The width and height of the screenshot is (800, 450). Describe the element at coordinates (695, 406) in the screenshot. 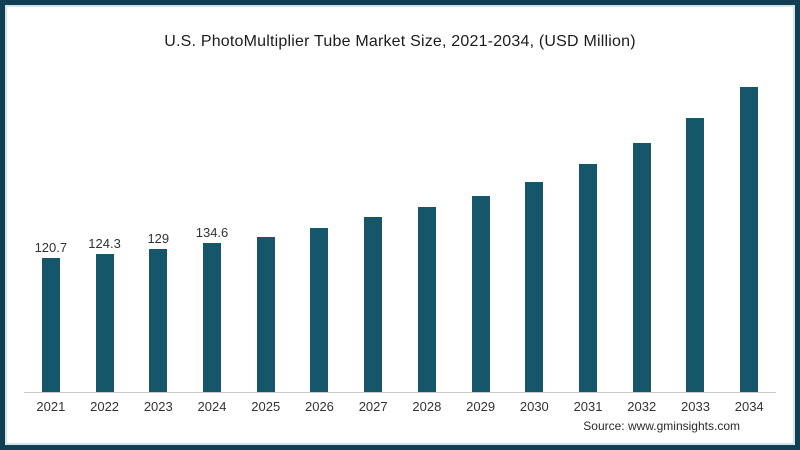

I see `x-axis-tick-label: 2033` at that location.